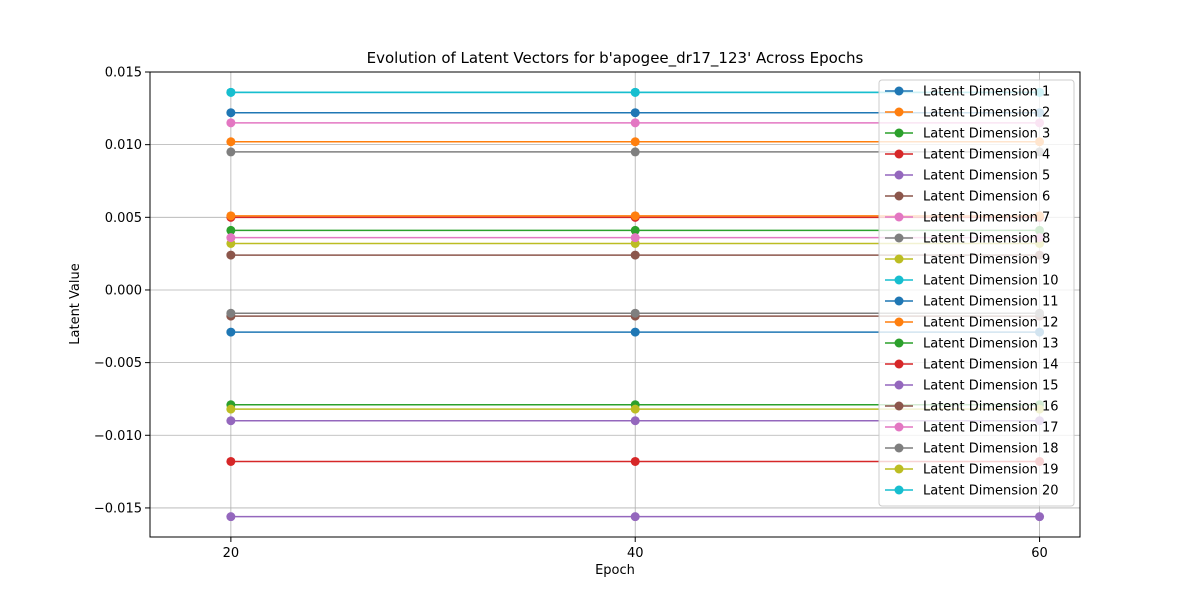 This screenshot has height=600, width=1200. I want to click on legend-item: Latent Dimension 16, so click(972, 407).